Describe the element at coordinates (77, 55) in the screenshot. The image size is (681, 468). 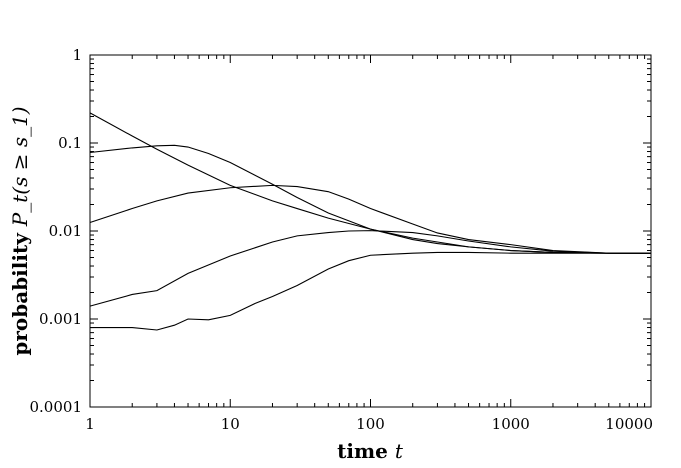
I see `y-tick-label: 1` at that location.